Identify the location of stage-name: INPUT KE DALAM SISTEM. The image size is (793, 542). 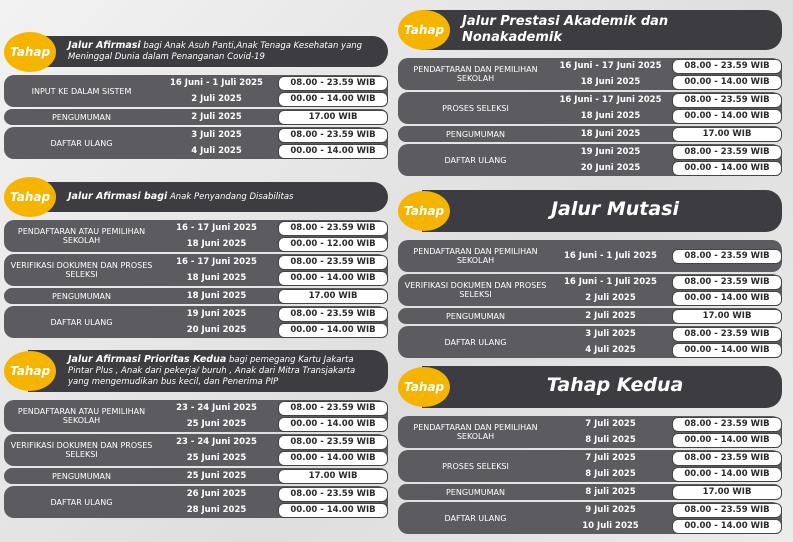
(81, 91).